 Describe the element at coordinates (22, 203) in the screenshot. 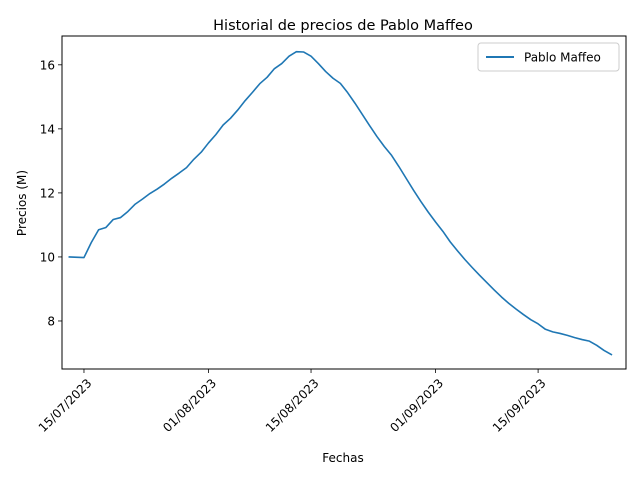

I see `y-axis-label: Precios (M)` at that location.